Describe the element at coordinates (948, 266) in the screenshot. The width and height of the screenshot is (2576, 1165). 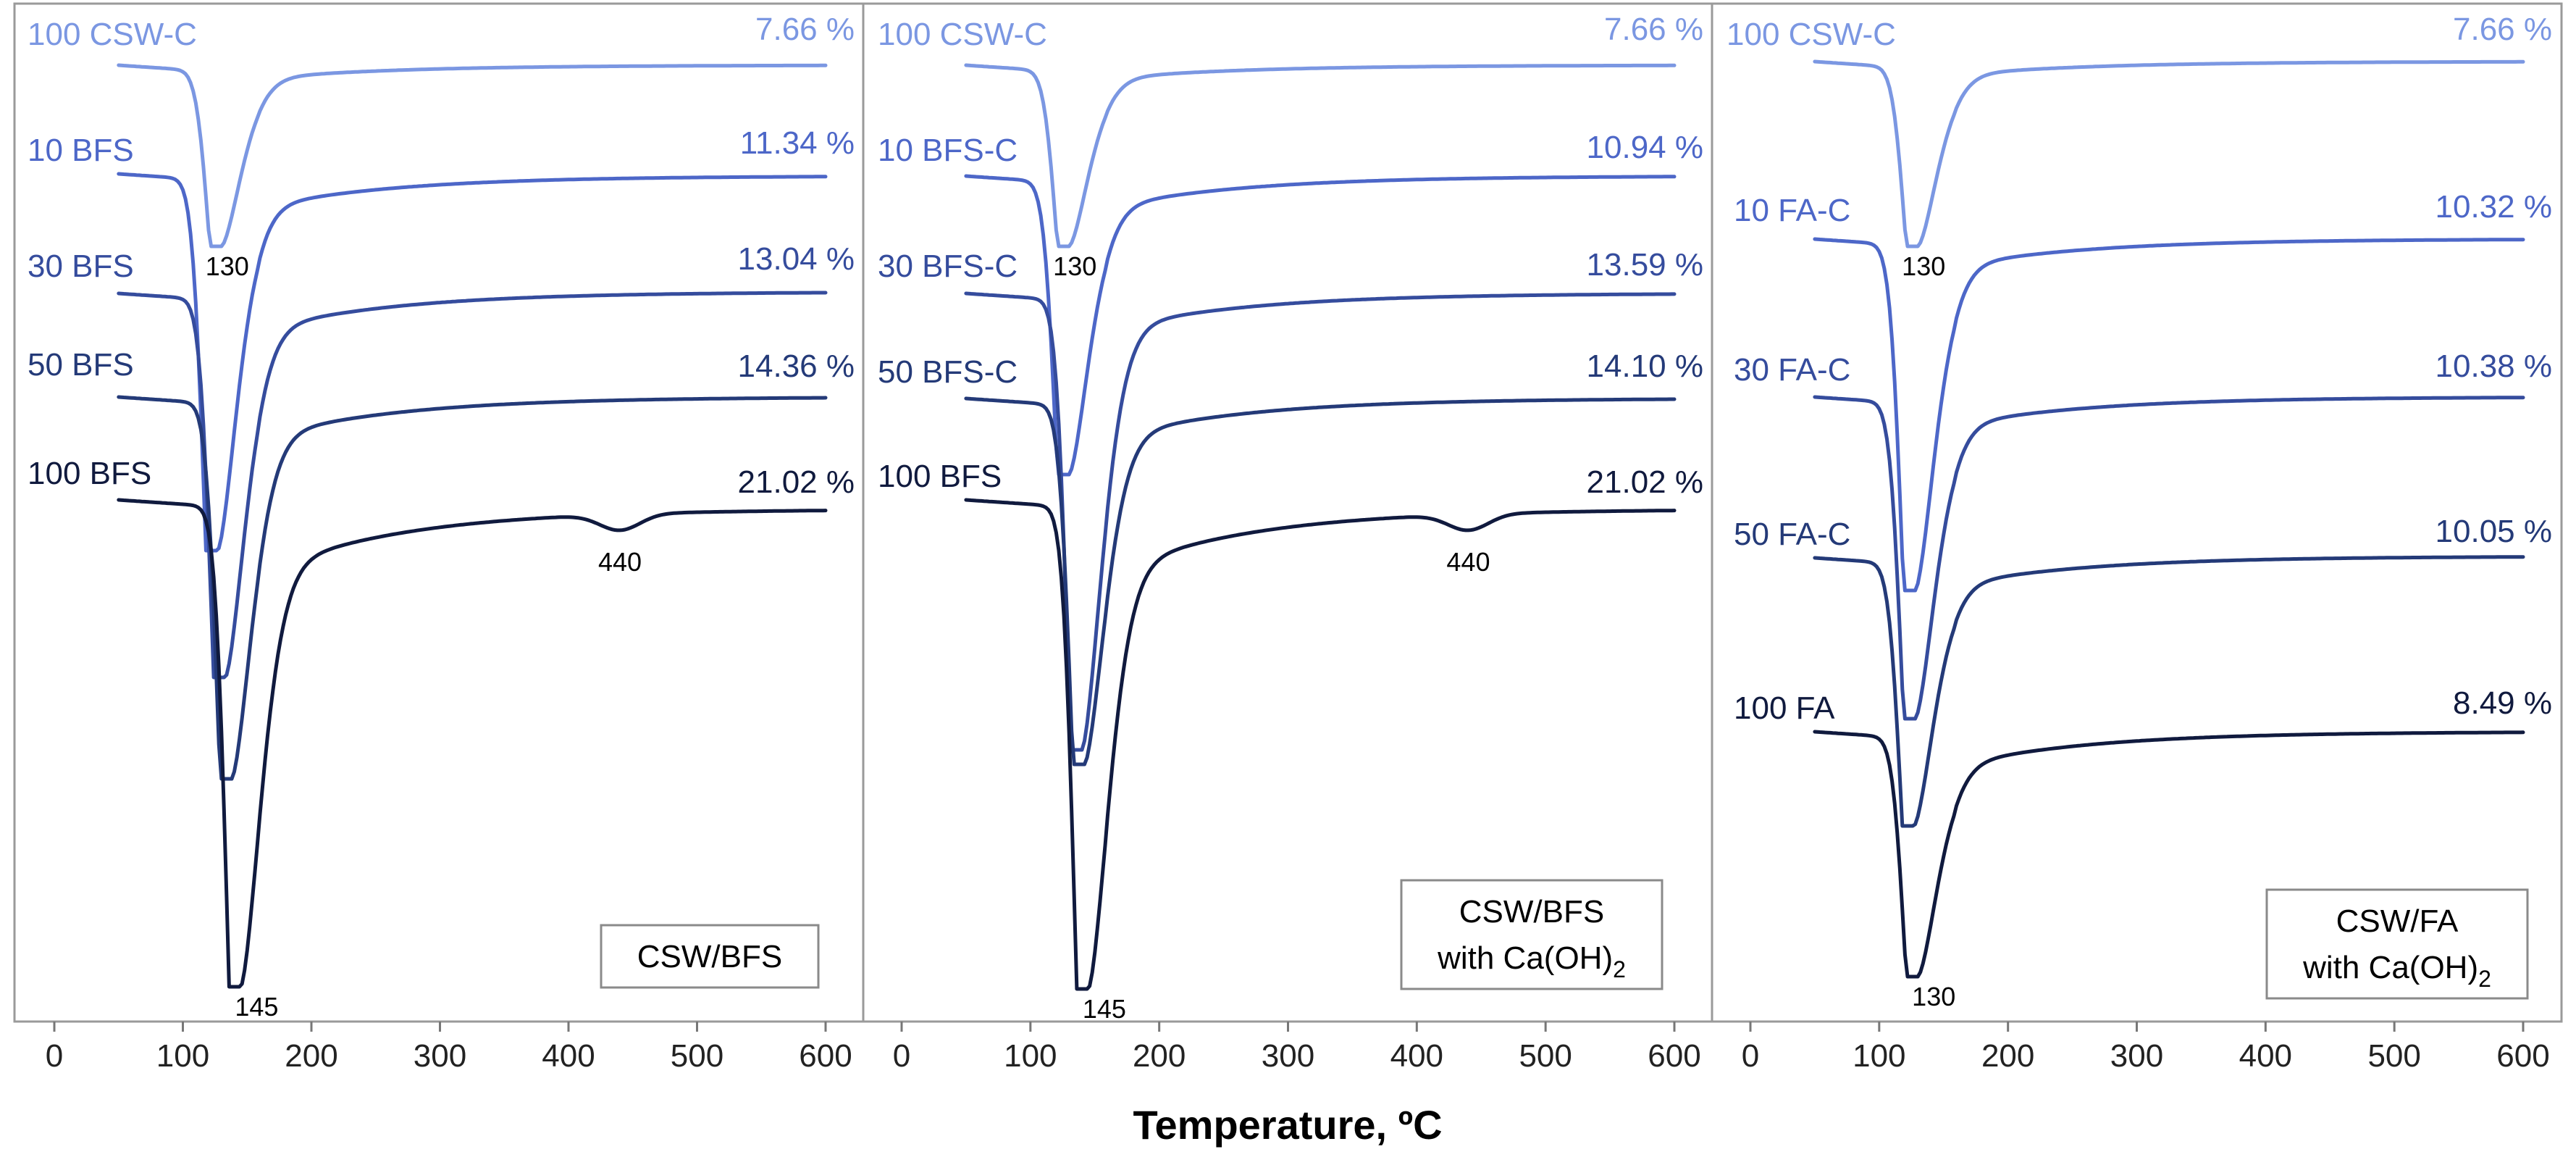
I see `series-label: 30 BFS-C` at that location.